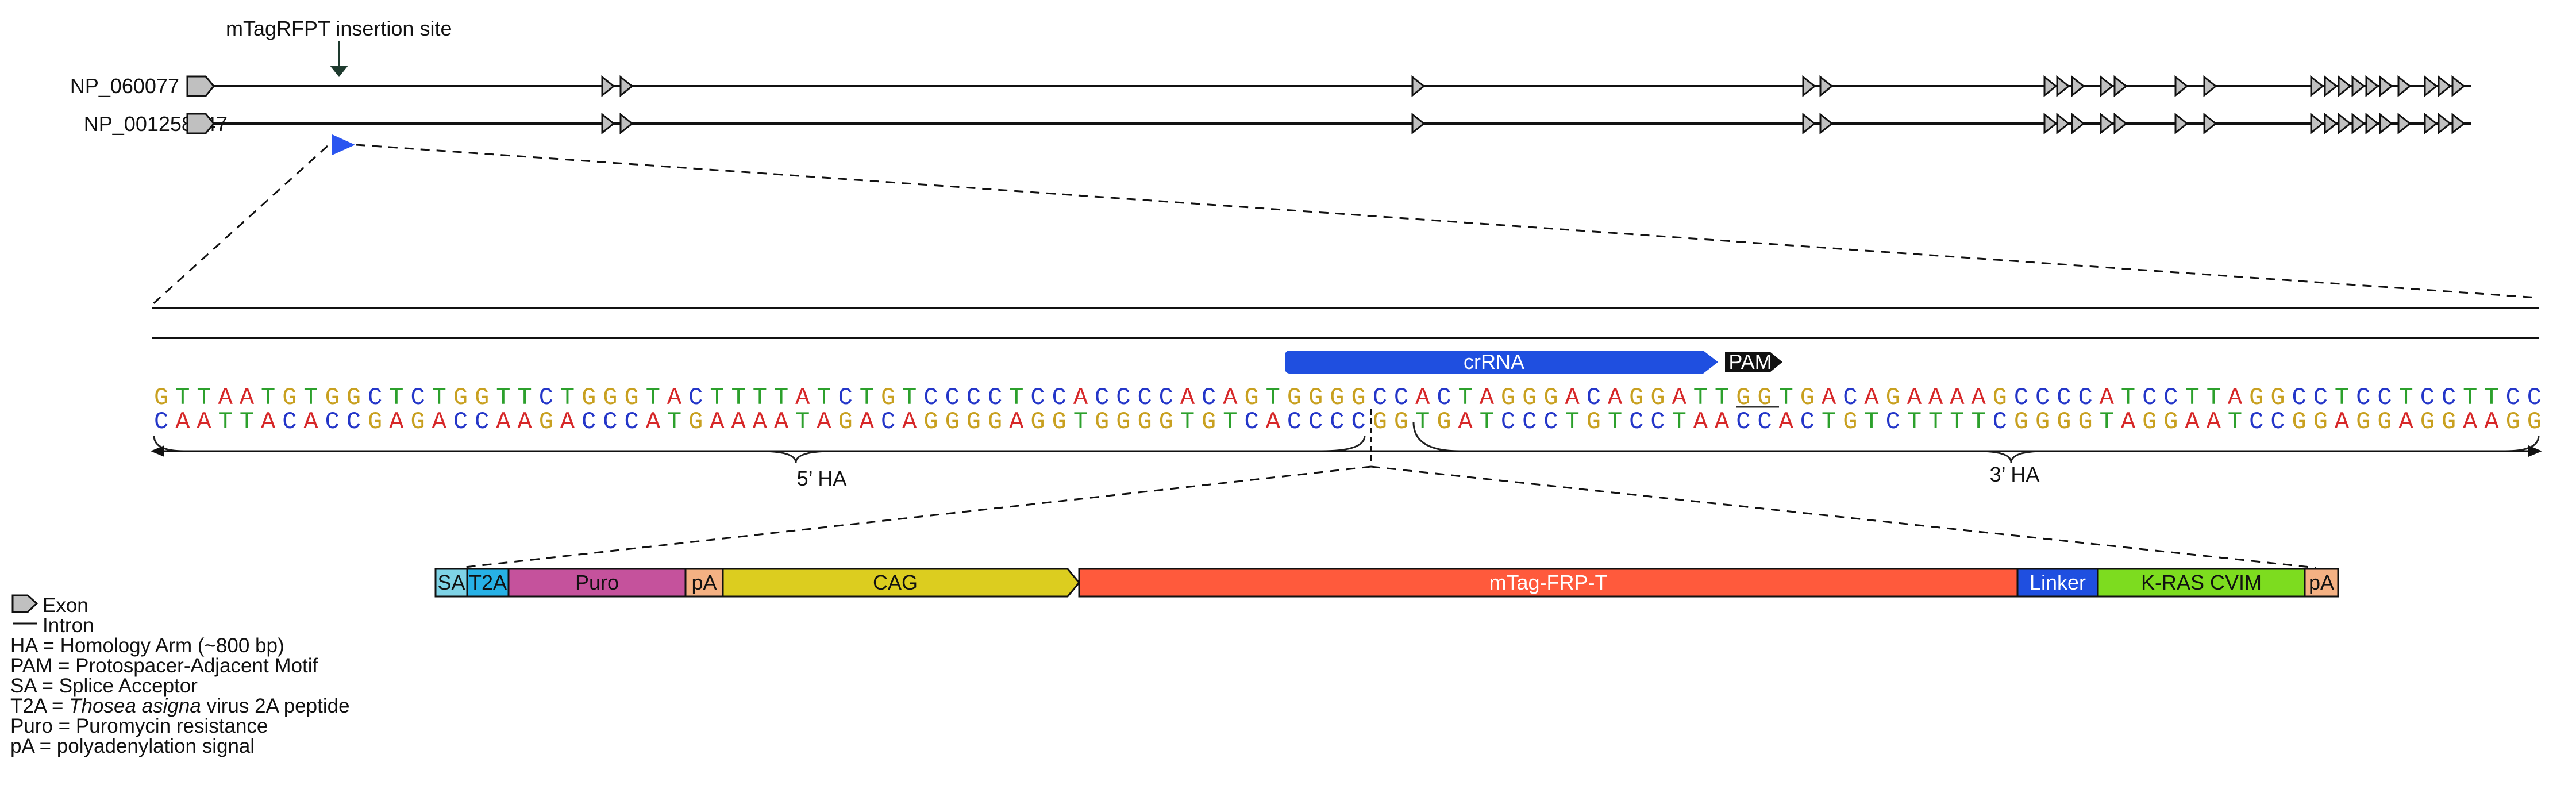 Image resolution: width=2576 pixels, height=789 pixels. I want to click on insertion-arrow-head, so click(339, 71).